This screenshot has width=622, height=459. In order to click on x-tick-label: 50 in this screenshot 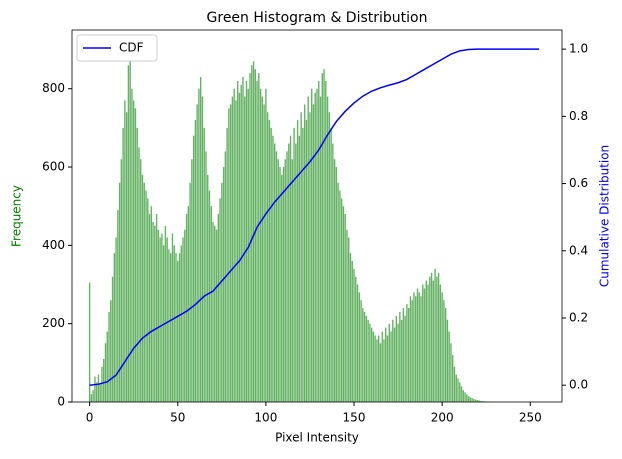, I will do `click(177, 418)`.